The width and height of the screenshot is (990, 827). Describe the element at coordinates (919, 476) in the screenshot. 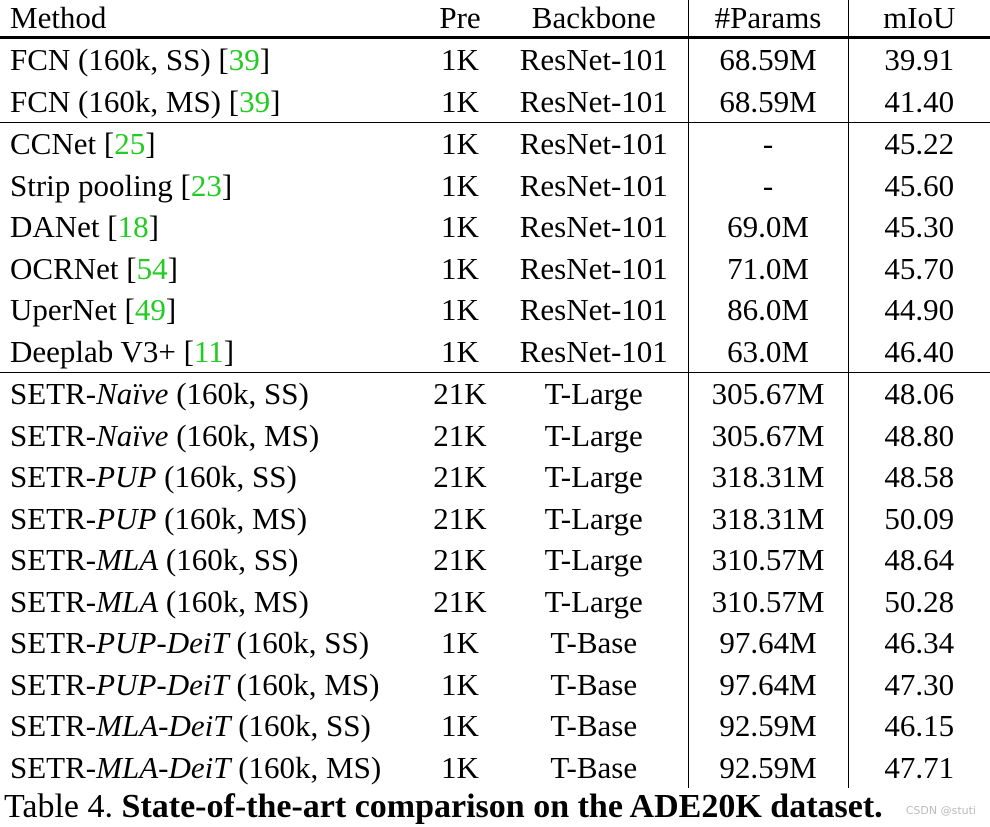

I see `cell-miou: 48.58` at that location.